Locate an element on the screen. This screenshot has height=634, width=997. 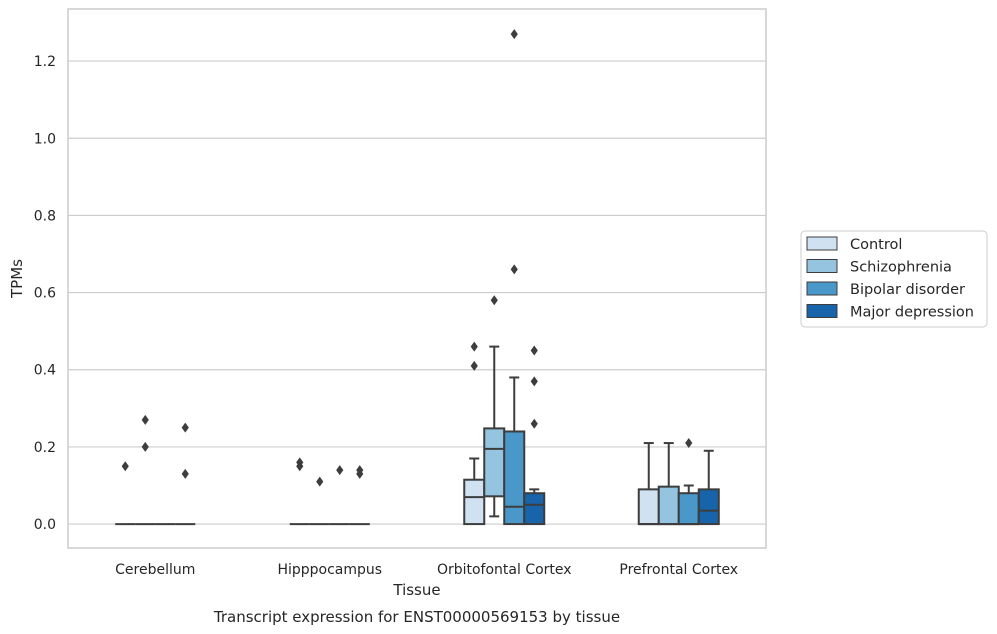
y-tick-label: 0.8 is located at coordinates (45, 216).